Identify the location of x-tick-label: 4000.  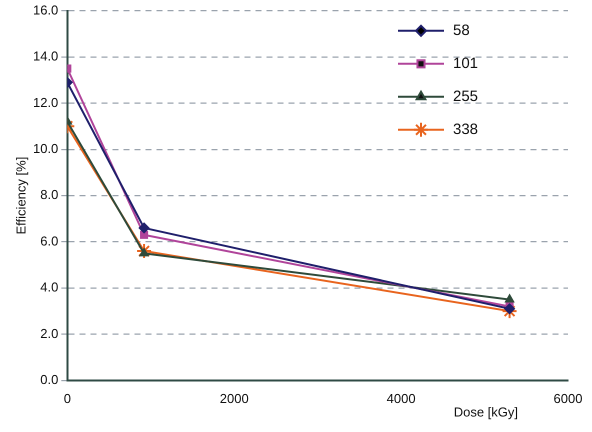
(401, 398).